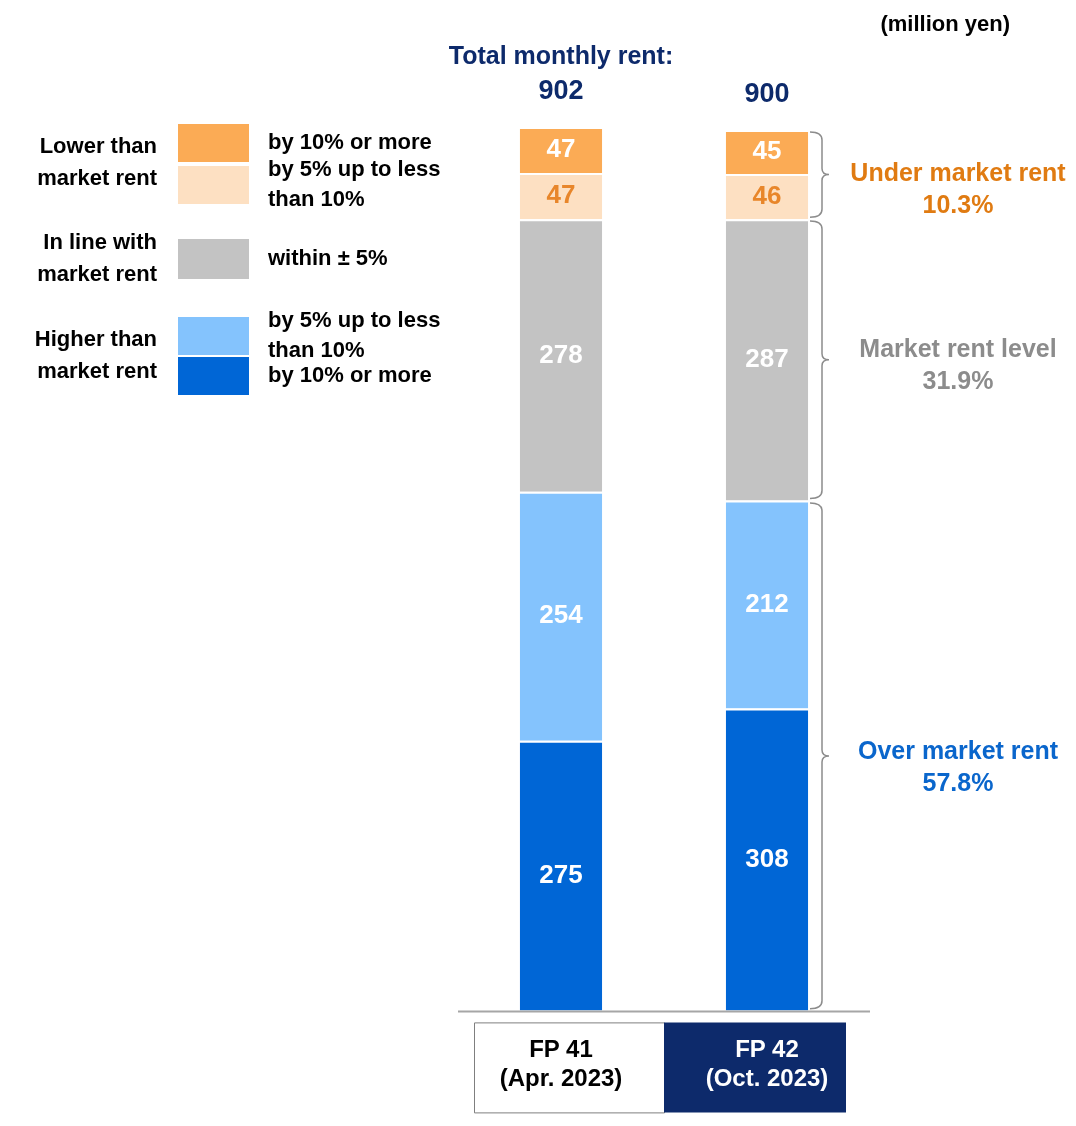 This screenshot has width=1076, height=1126. I want to click on data-label: 212, so click(767, 602).